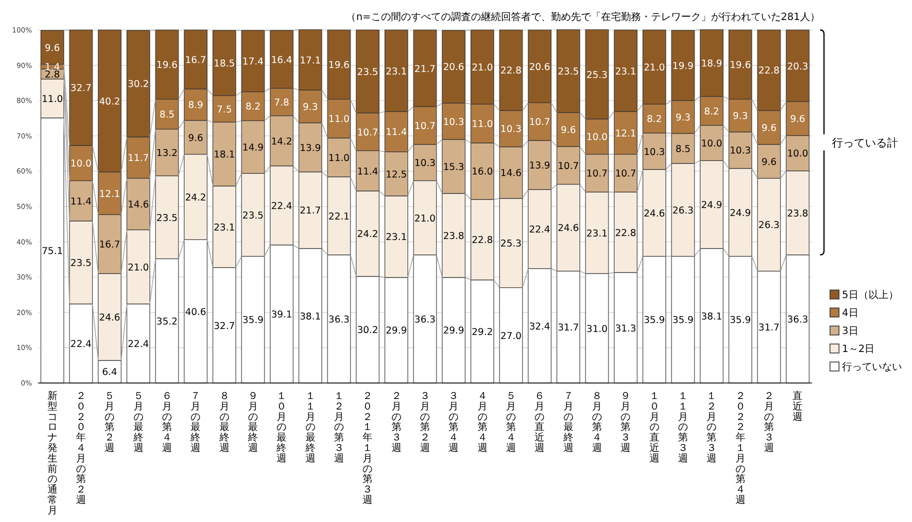 The height and width of the screenshot is (522, 912). What do you see at coordinates (453, 167) in the screenshot?
I see `data-label: 15.3` at bounding box center [453, 167].